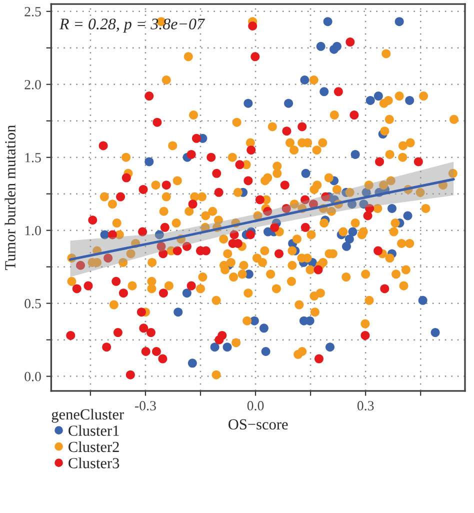 This screenshot has height=513, width=474. I want to click on y-tick-label: 0.0, so click(32, 377).